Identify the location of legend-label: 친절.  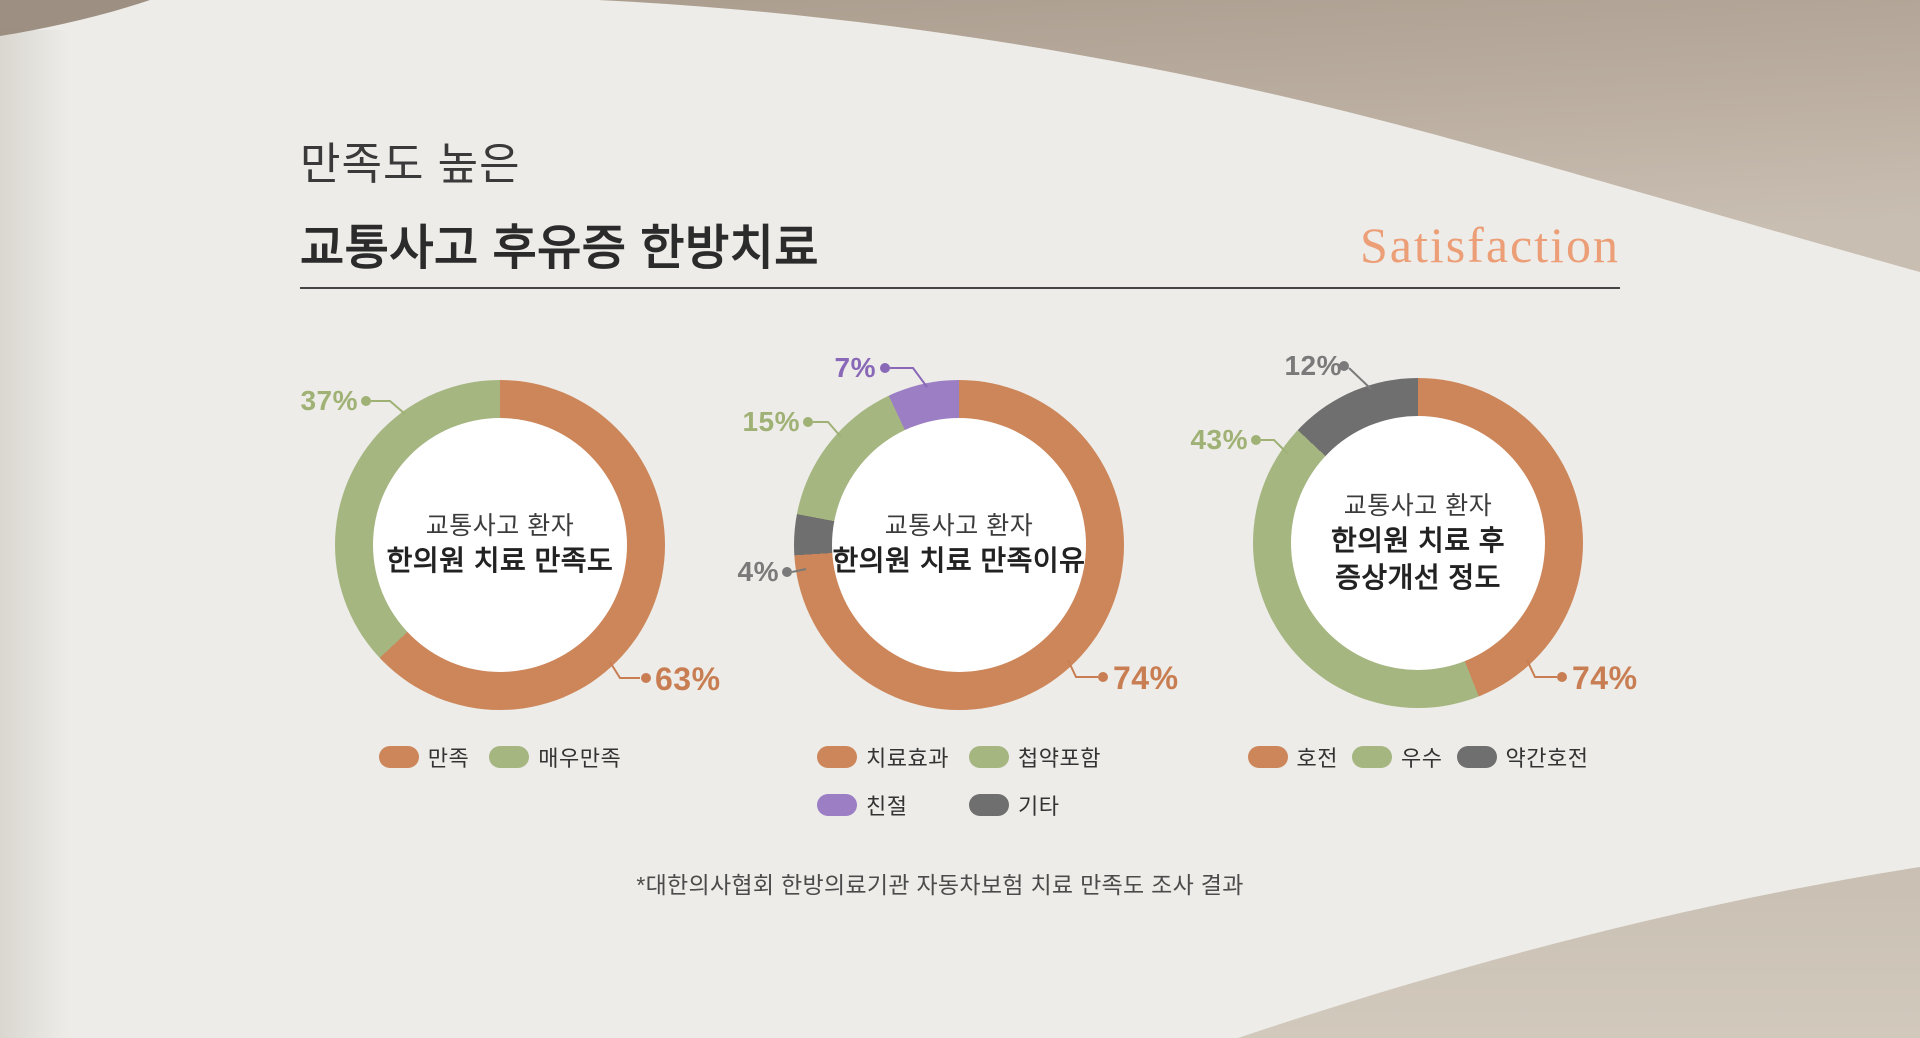
(887, 806).